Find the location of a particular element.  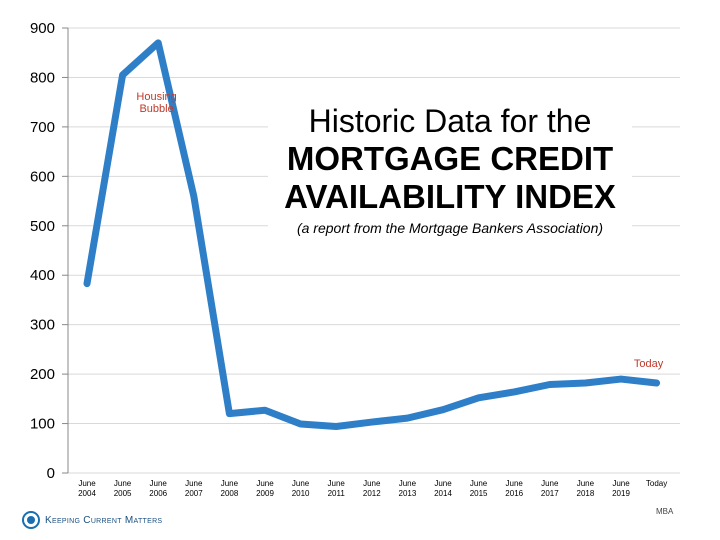

x-tick-label: June 2019 is located at coordinates (621, 488).